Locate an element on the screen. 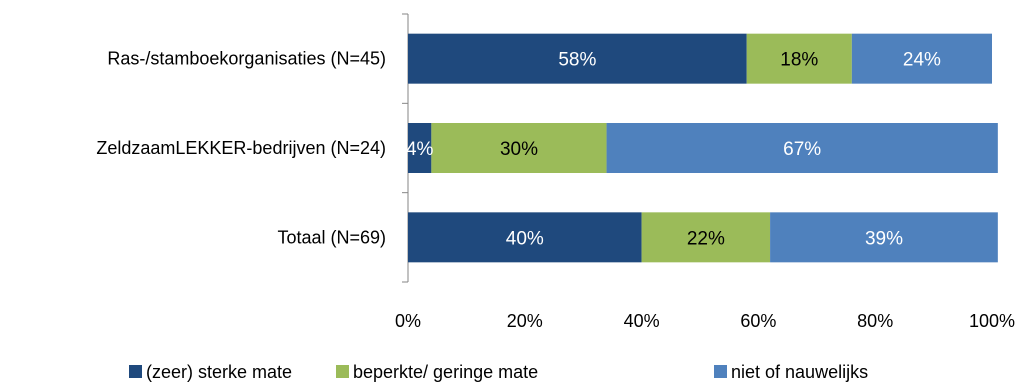 This screenshot has height=385, width=1024. data-label: 40% is located at coordinates (525, 238).